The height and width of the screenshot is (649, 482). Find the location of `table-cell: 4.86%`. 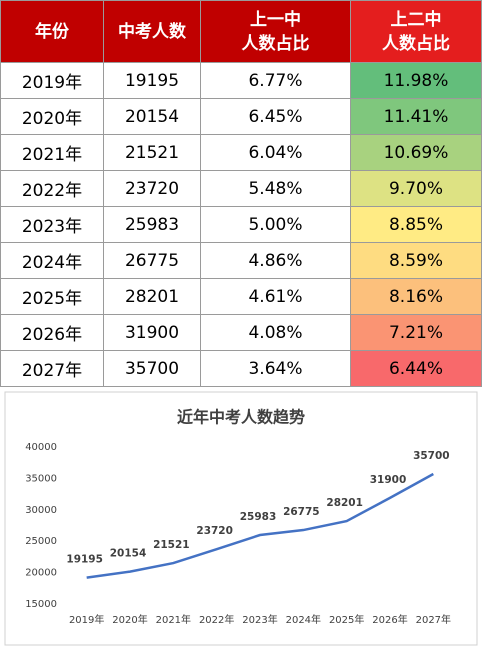

table-cell: 4.86% is located at coordinates (275, 260).